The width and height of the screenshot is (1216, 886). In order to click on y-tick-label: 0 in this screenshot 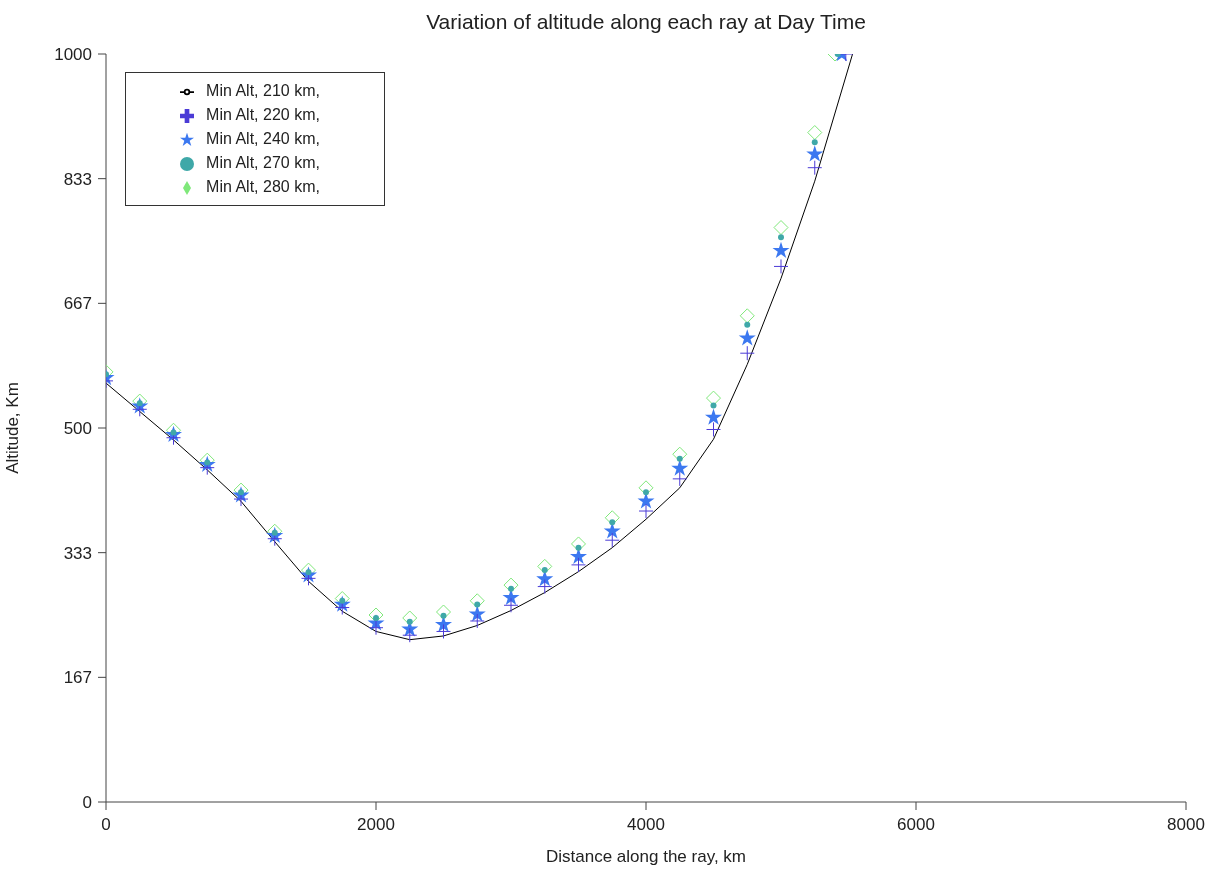, I will do `click(87, 803)`.